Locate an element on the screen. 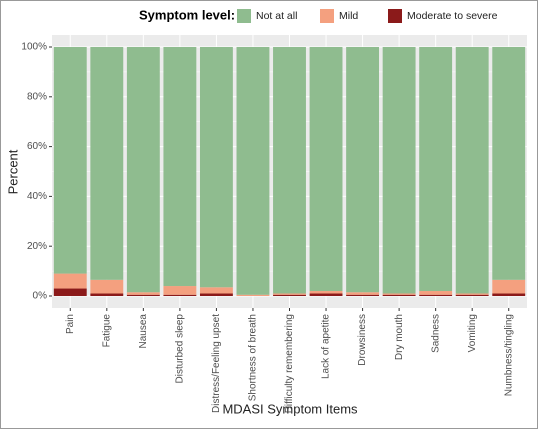 Image resolution: width=538 pixels, height=429 pixels. y-tick-label: 80% is located at coordinates (37, 96).